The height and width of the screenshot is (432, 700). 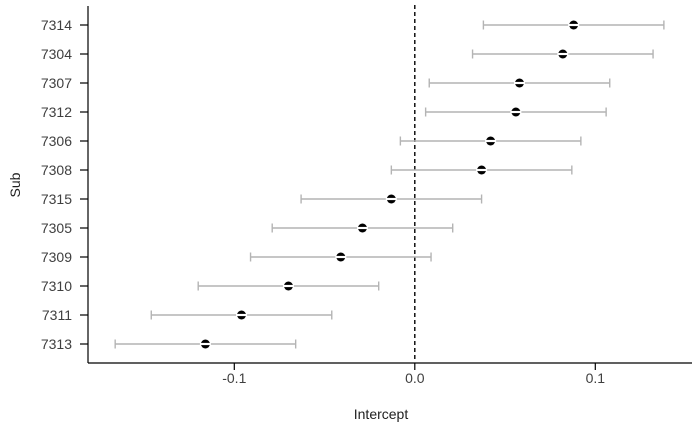 I want to click on y-tick-label: 7315, so click(x=56, y=199).